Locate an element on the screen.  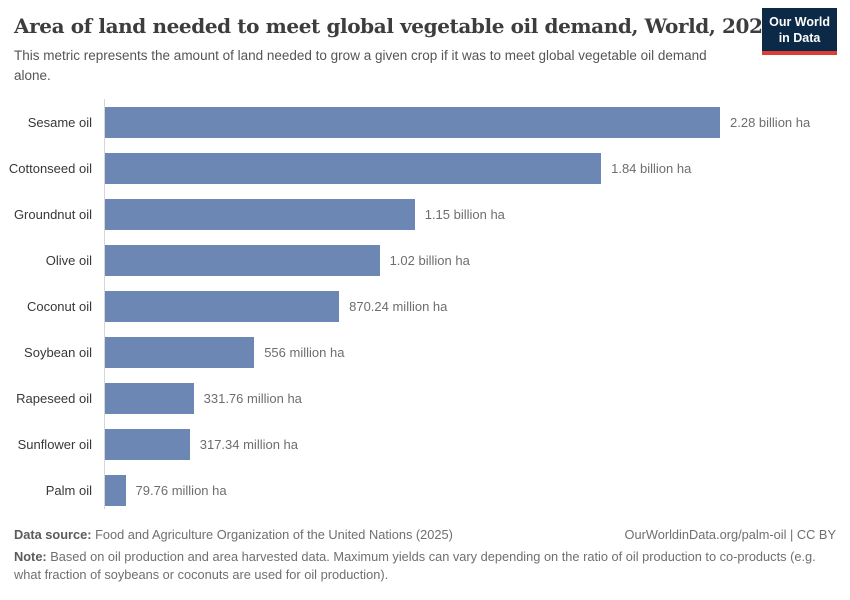
bar-plot-area: 1.15 billion ha is located at coordinates (477, 214).